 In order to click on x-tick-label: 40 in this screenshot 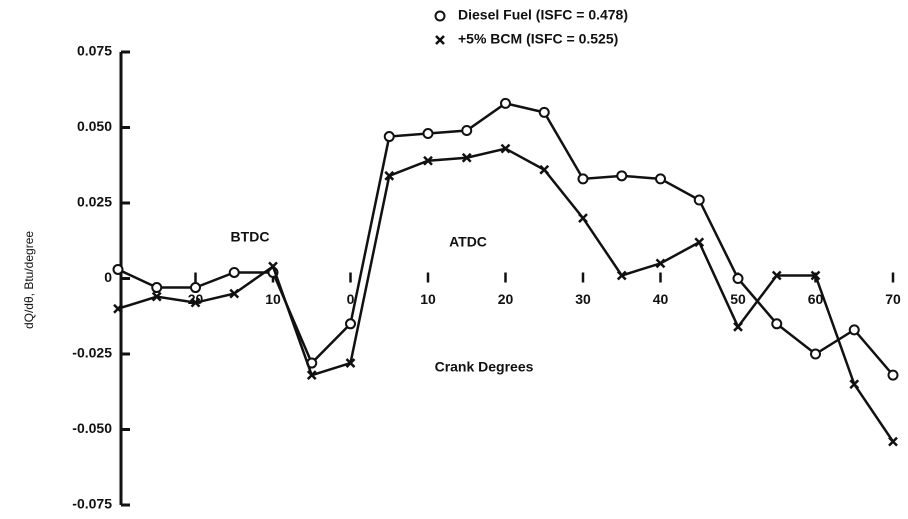, I will do `click(661, 299)`.